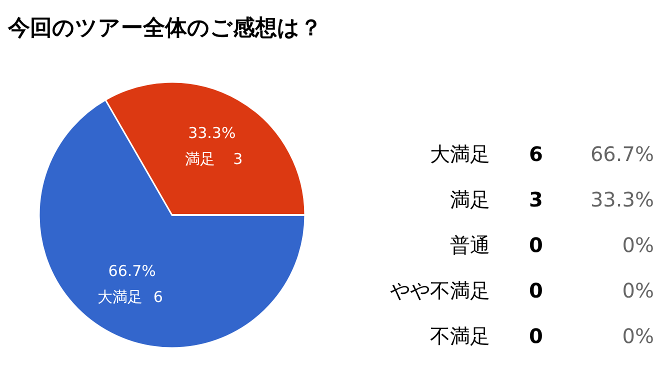  What do you see at coordinates (460, 336) in the screenshot?
I see `category-label: 不満足` at bounding box center [460, 336].